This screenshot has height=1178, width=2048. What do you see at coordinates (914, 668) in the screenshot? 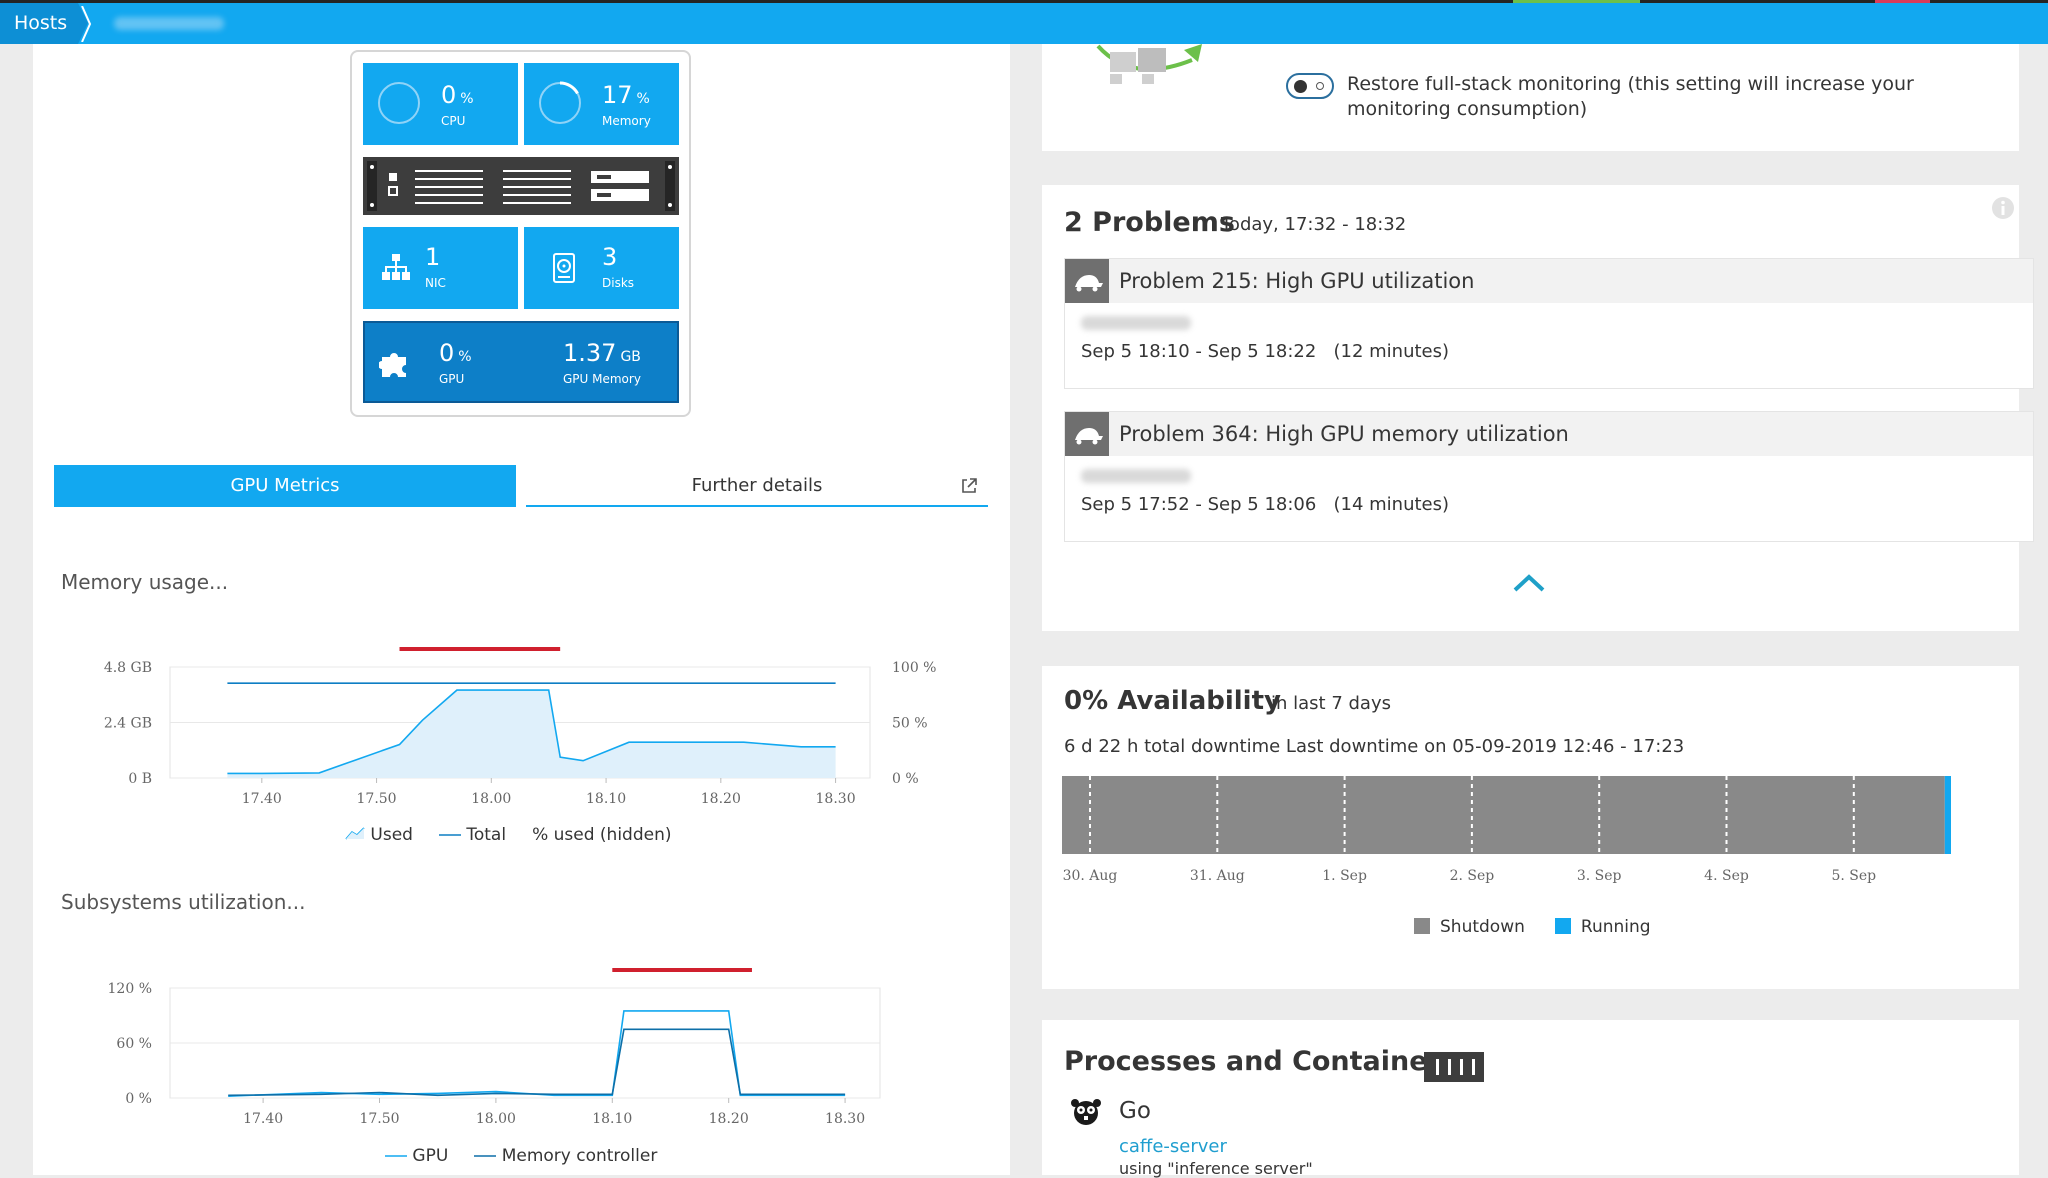
I see `y-tick-label-right: 100 %` at bounding box center [914, 668].